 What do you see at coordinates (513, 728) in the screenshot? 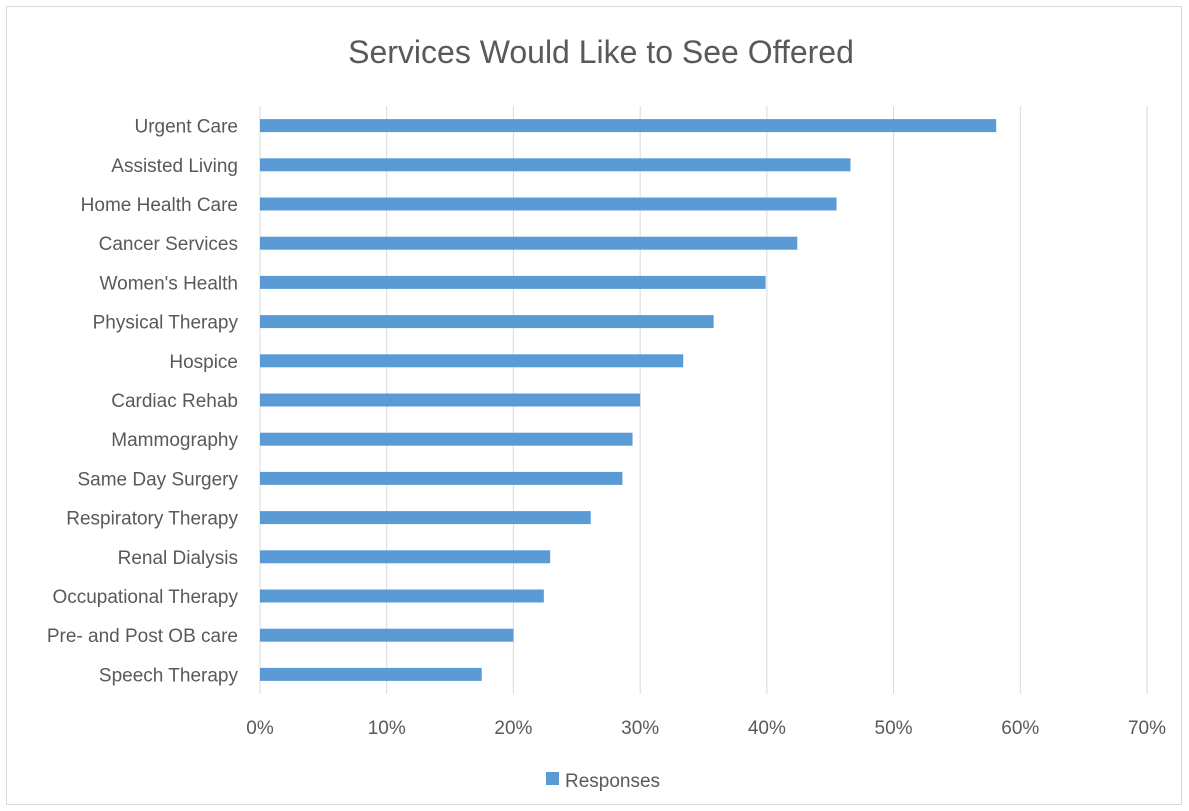
I see `x-tick-label: 20%` at bounding box center [513, 728].